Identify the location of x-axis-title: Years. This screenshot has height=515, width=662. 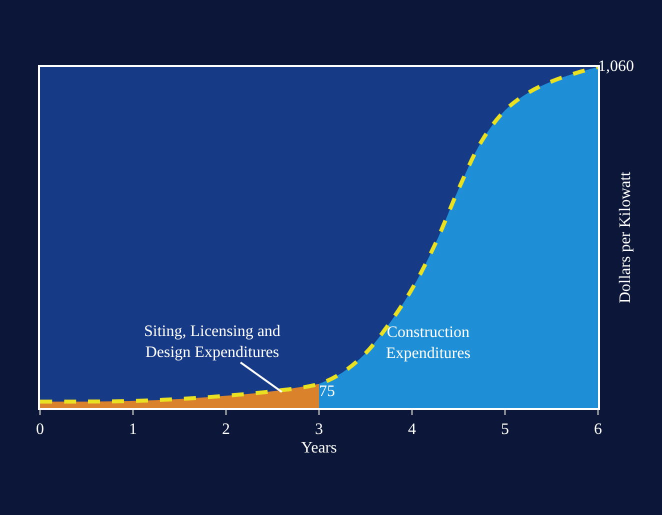
(319, 447).